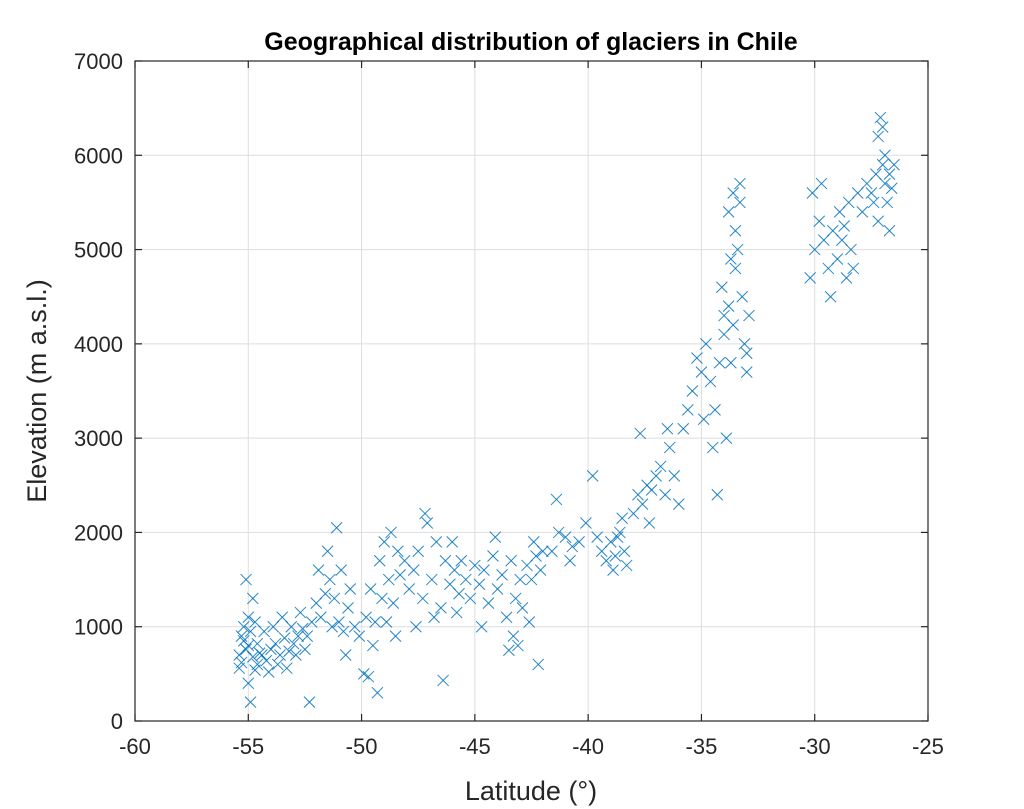 Image resolution: width=1024 pixels, height=809 pixels. I want to click on x-tick-labels: -60 -55 -50 -45 -40 -35 -30 -25, so click(531, 746).